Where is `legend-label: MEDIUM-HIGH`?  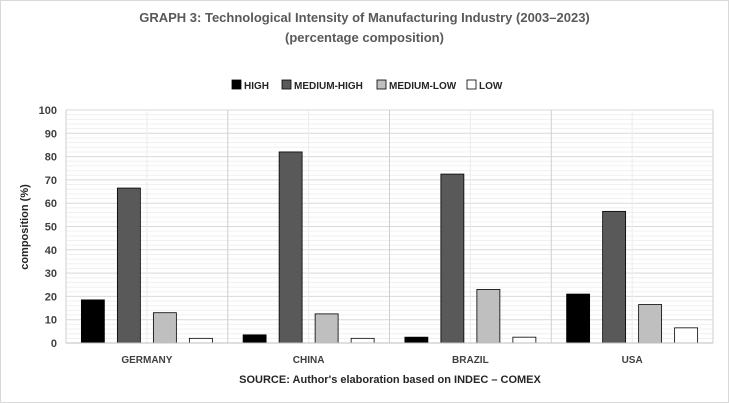
legend-label: MEDIUM-HIGH is located at coordinates (328, 86).